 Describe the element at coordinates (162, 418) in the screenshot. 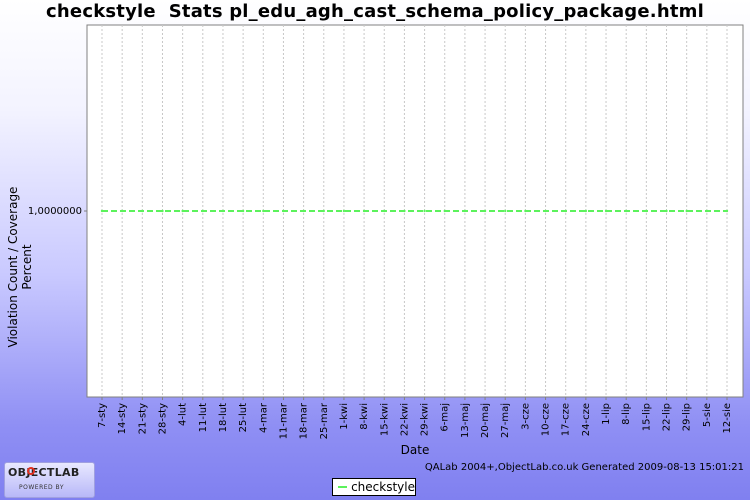

I see `x-tick-label: 28-sty` at that location.